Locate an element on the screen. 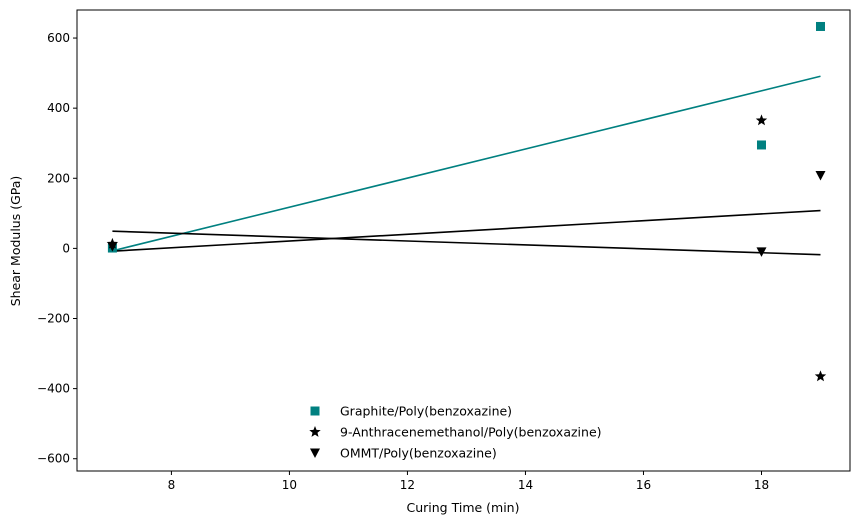 This screenshot has width=862, height=525. y-tick-label: 600 is located at coordinates (58, 38).